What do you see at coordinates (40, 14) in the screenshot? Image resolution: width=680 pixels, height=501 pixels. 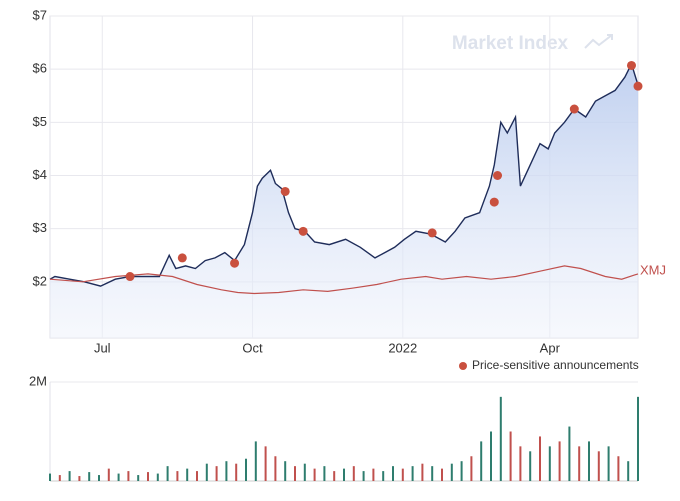 I see `y-tick-label: $7` at bounding box center [40, 14].